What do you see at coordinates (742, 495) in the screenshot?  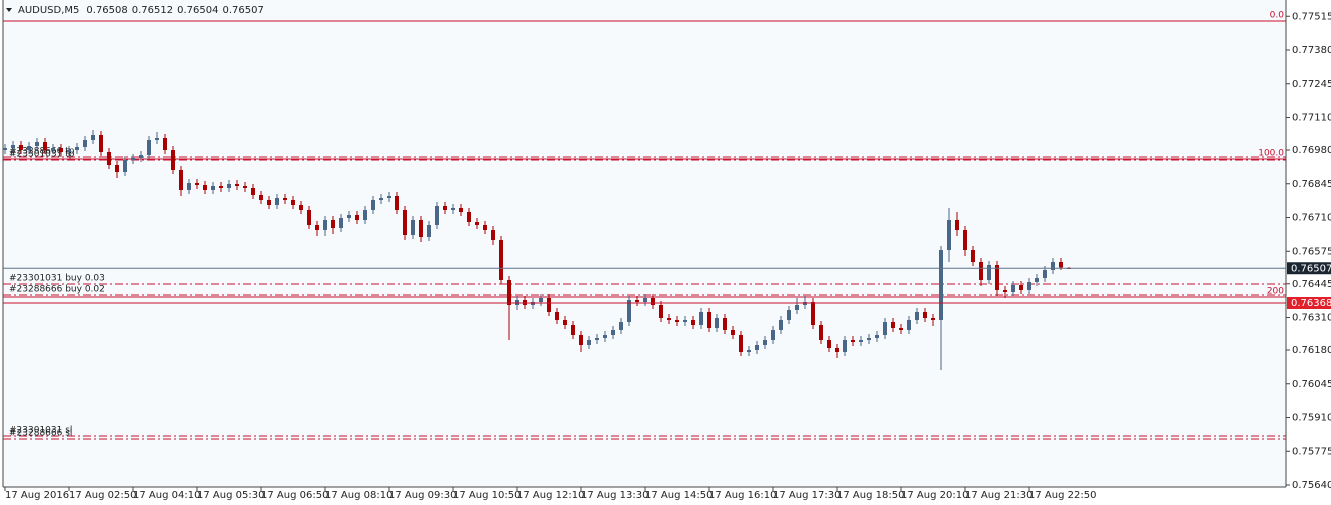 I see `x-tick-label: 17 Aug 16:10` at bounding box center [742, 495].